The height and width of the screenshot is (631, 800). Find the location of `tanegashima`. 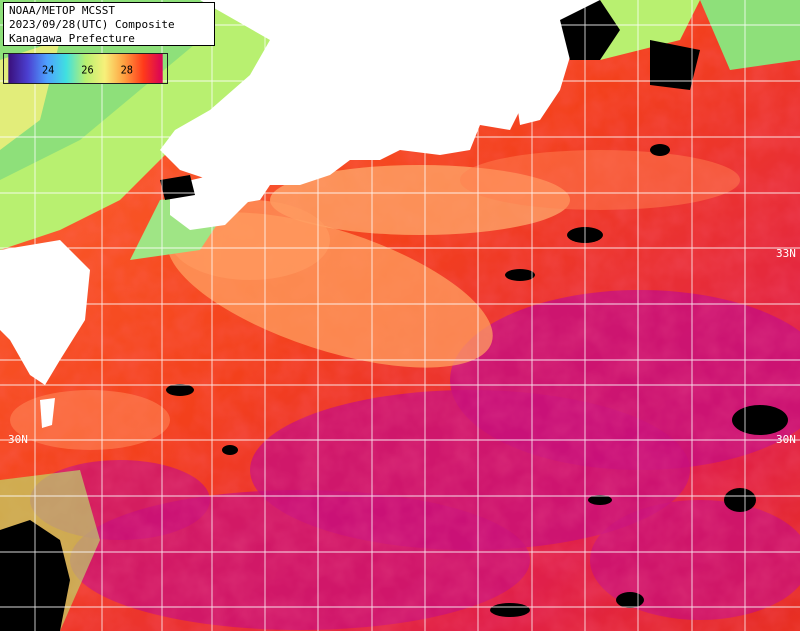

tanegashima is located at coordinates (47, 413).